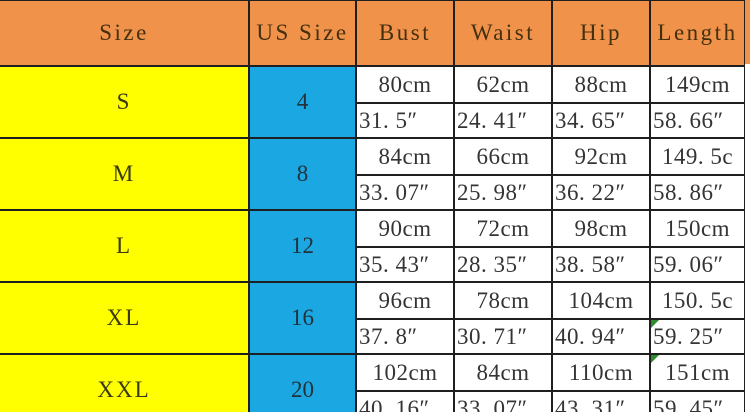 The height and width of the screenshot is (412, 750). I want to click on column-header-bust: Bust, so click(405, 33).